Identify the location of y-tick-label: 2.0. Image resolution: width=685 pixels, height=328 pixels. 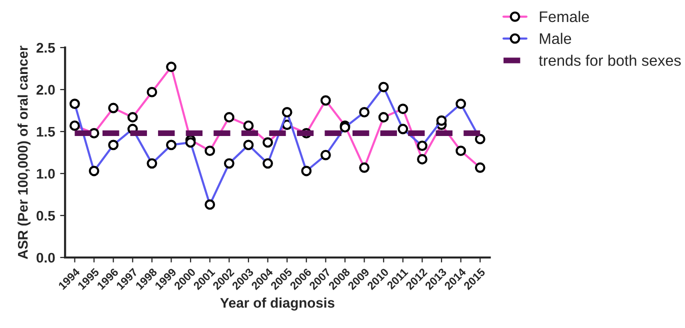
(45, 89).